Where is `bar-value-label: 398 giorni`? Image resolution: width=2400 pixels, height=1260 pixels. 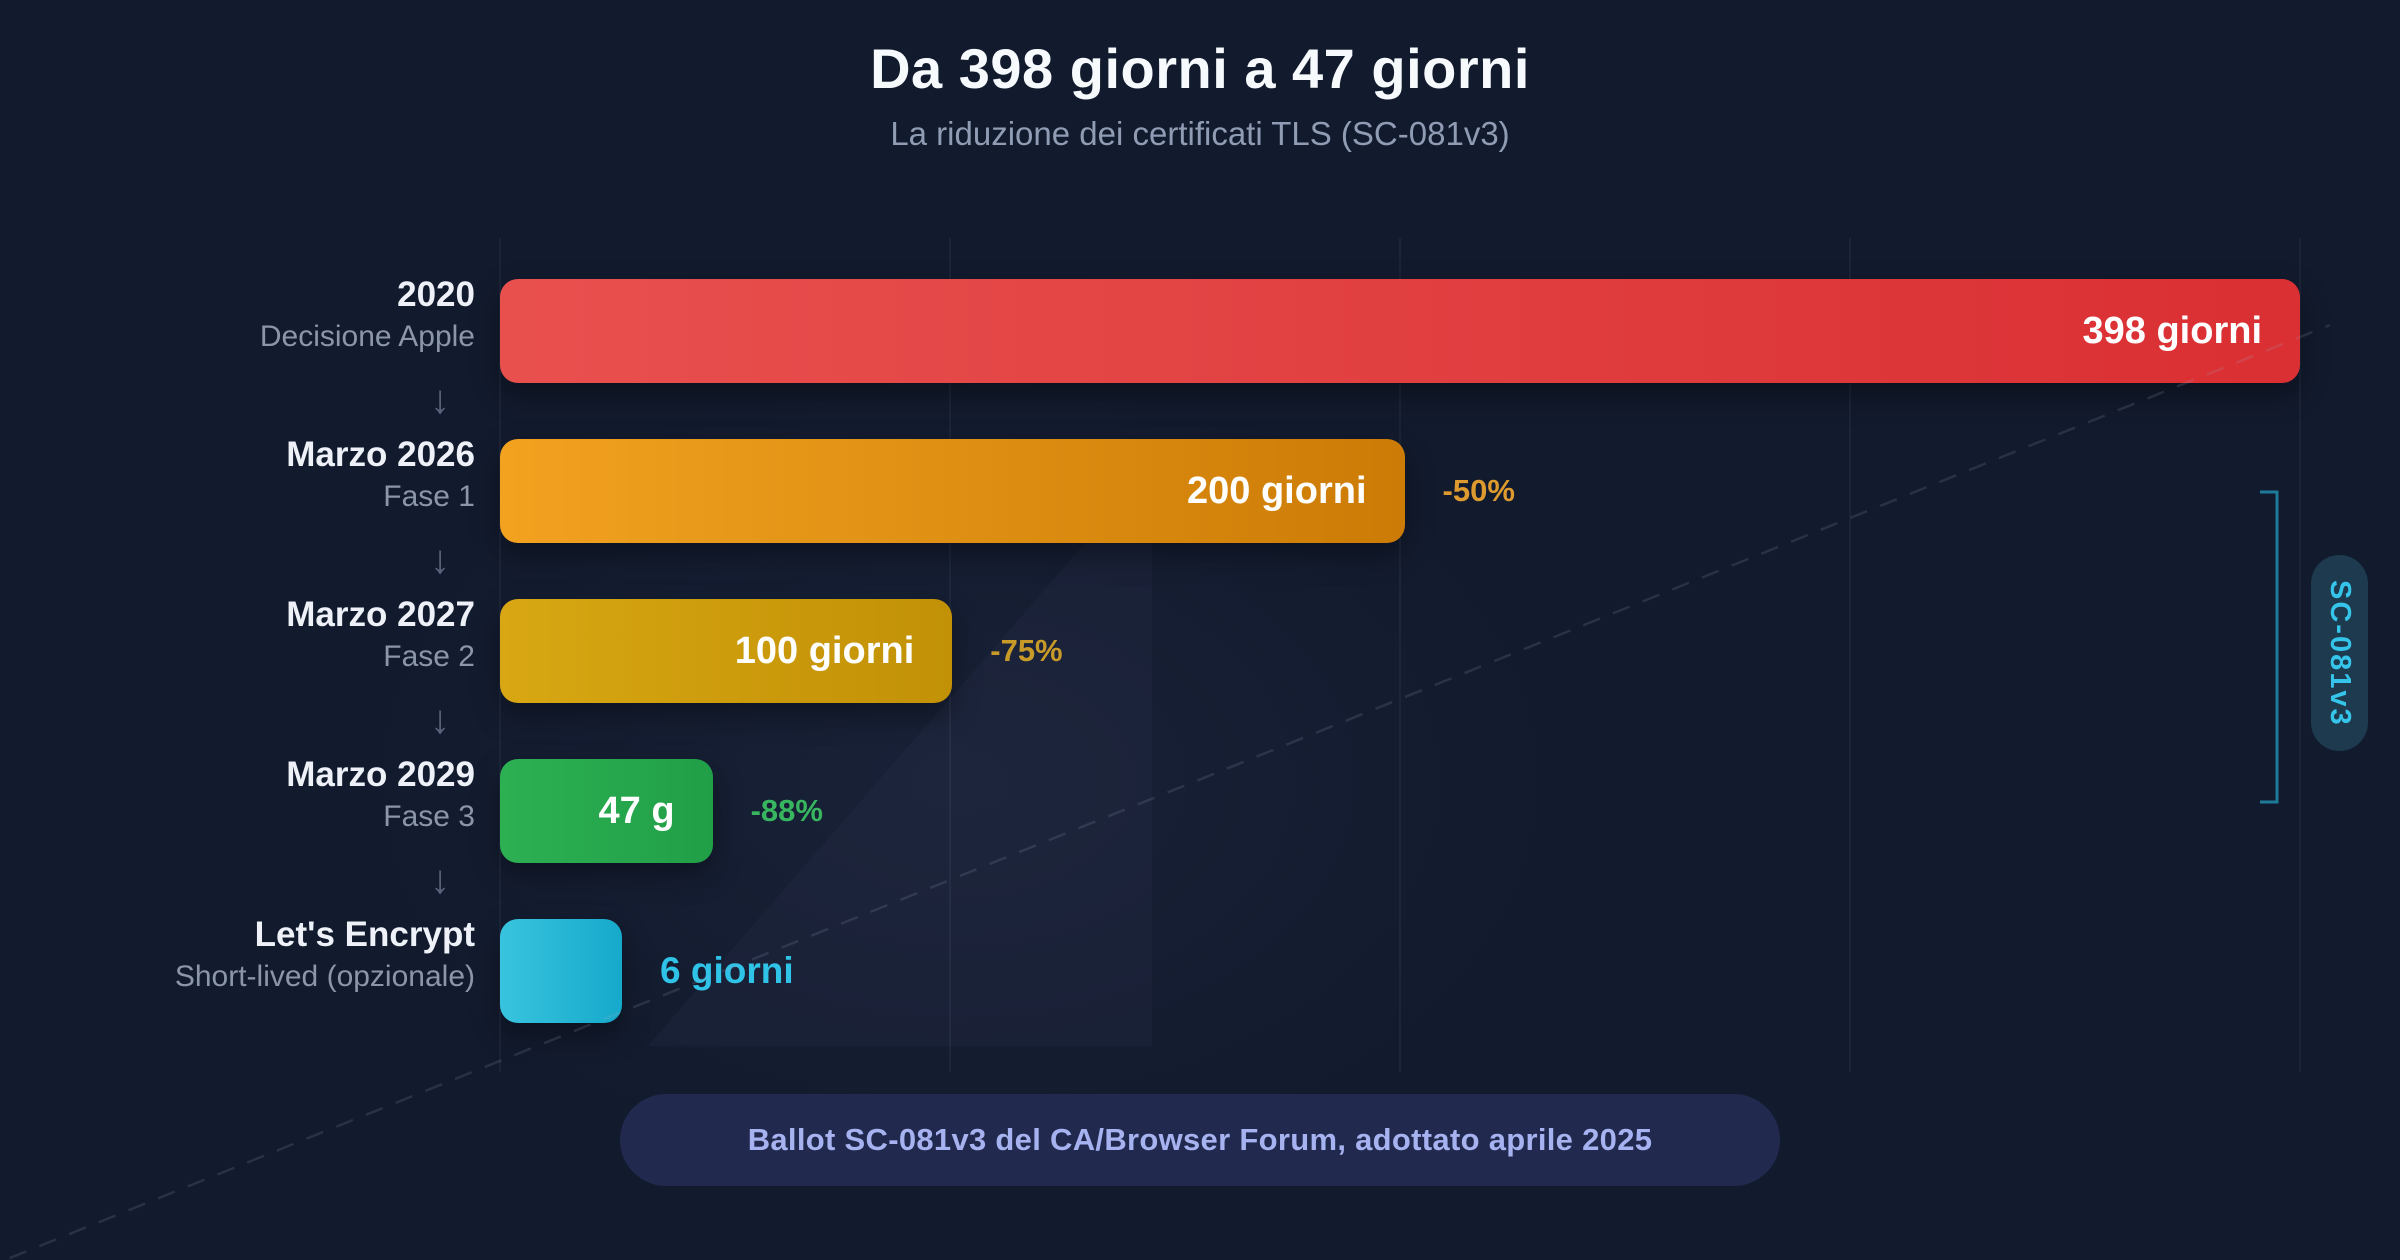 bar-value-label: 398 giorni is located at coordinates (2172, 330).